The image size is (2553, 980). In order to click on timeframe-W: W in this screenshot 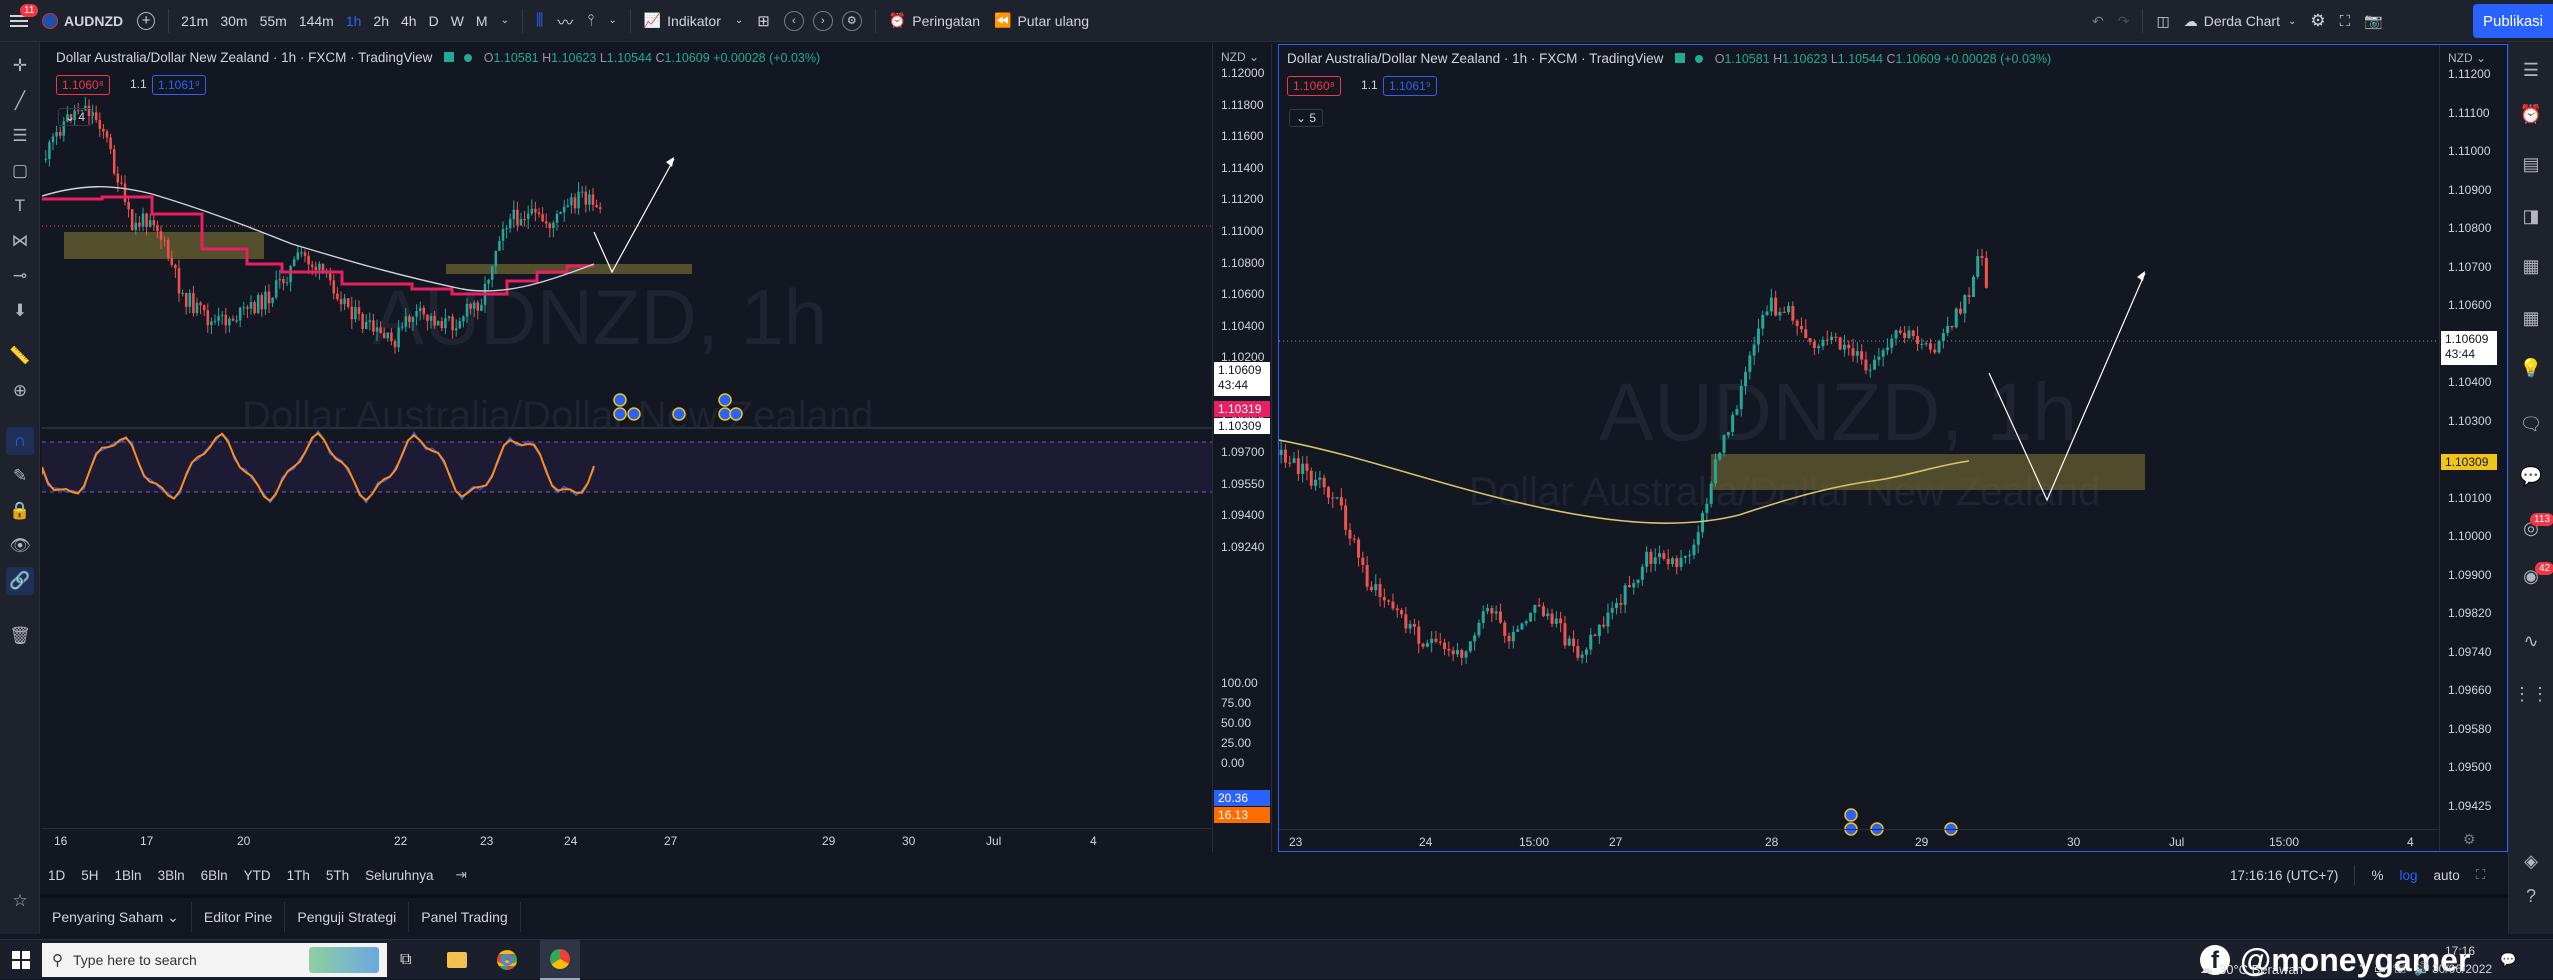, I will do `click(457, 20)`.